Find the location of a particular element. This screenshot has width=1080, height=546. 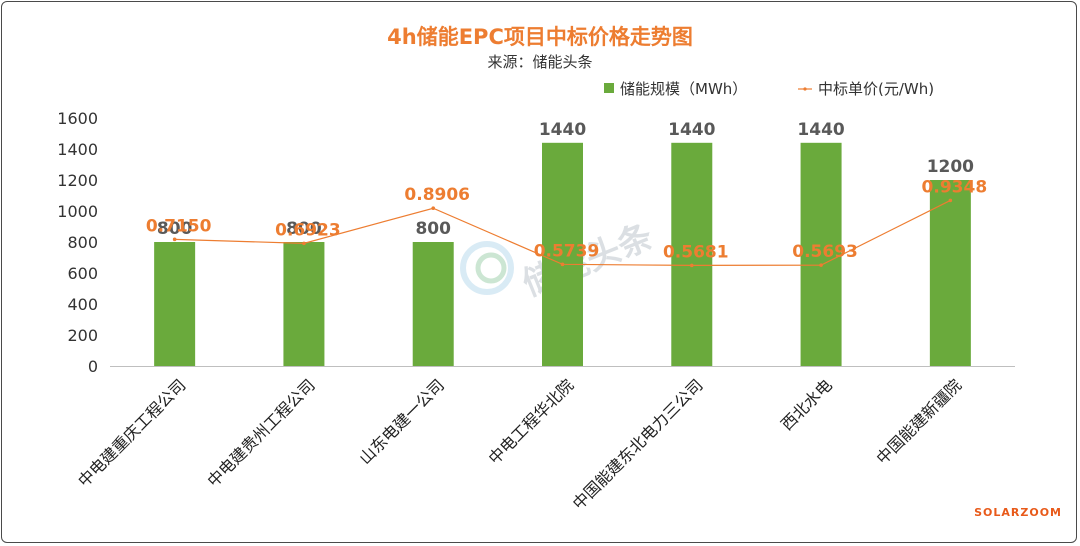

y-tick-label: 1600 is located at coordinates (77, 118).